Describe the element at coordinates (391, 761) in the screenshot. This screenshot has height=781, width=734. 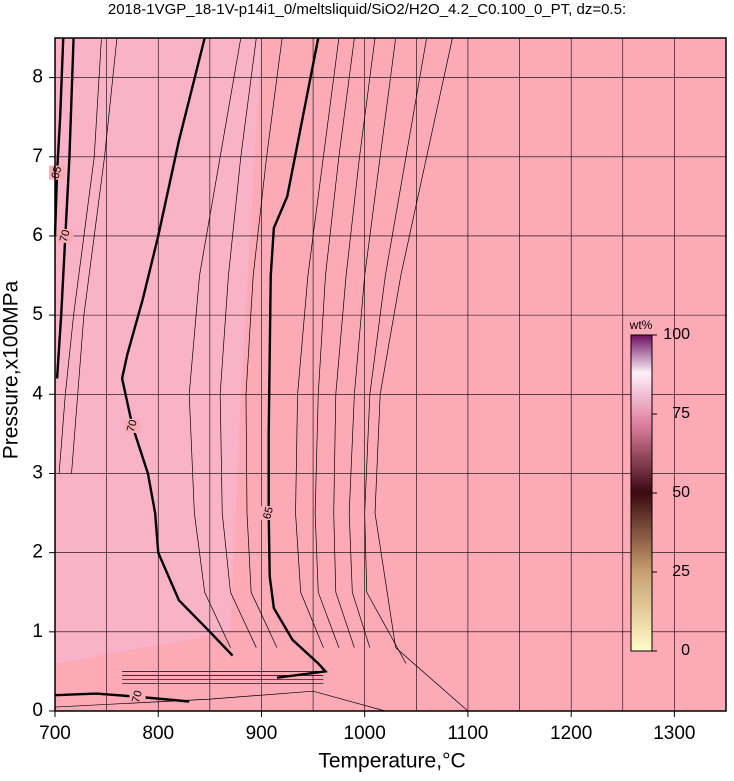
I see `x-axis-label: Temperature,°C` at that location.